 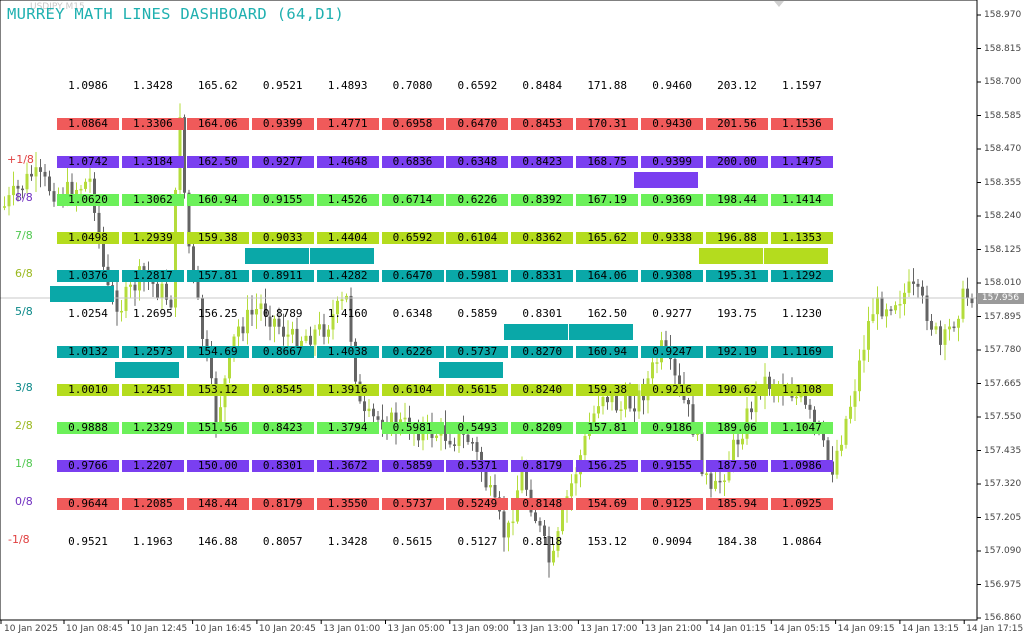 I want to click on time-tick-label: 13 Jan 05:00, so click(x=416, y=629).